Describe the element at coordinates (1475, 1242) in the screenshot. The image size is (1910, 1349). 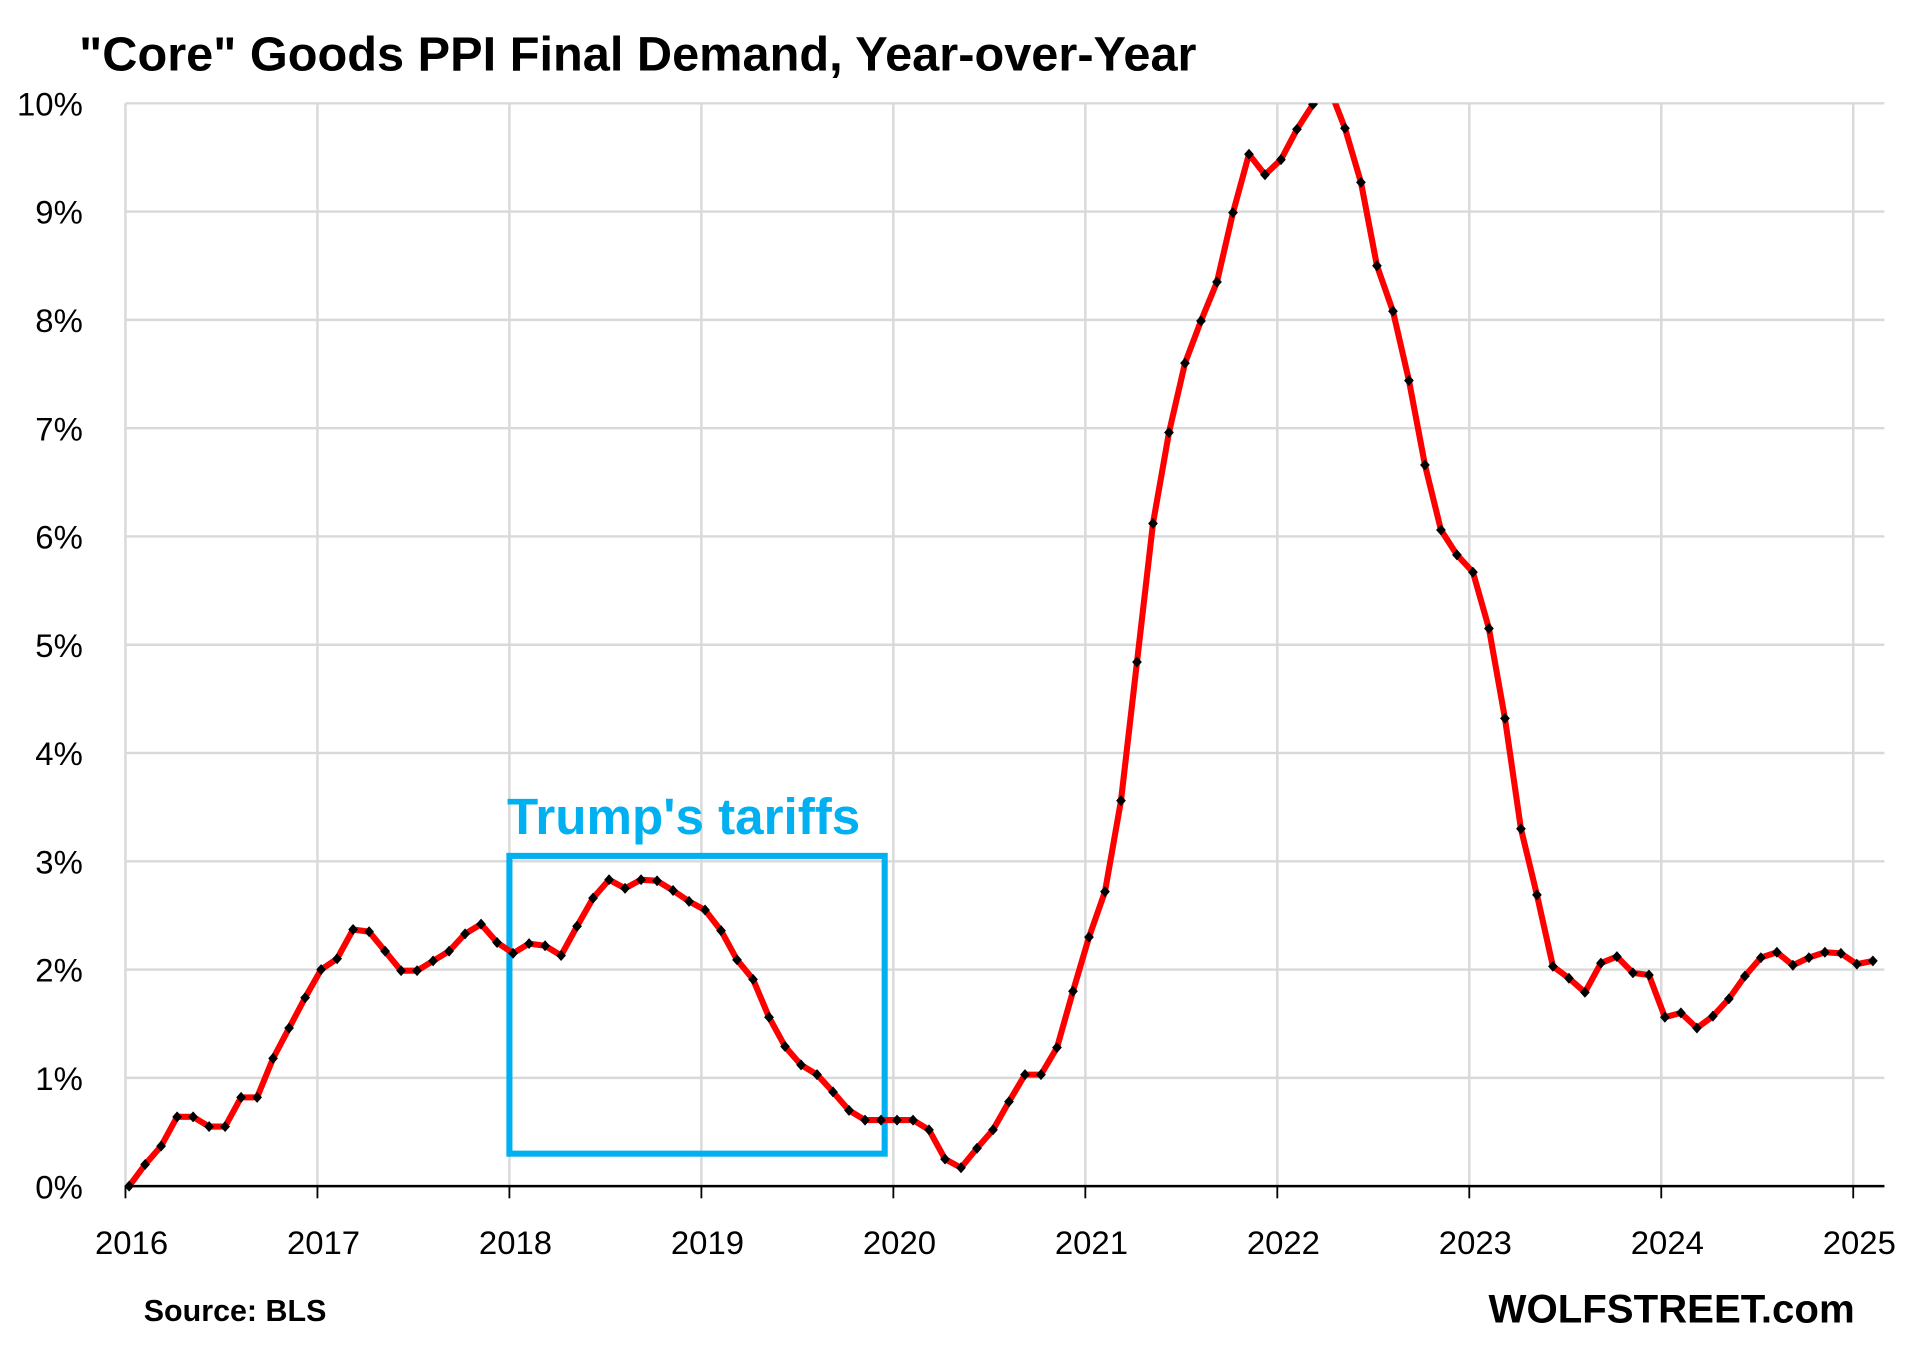
I see `x-tick-label: 2023` at that location.